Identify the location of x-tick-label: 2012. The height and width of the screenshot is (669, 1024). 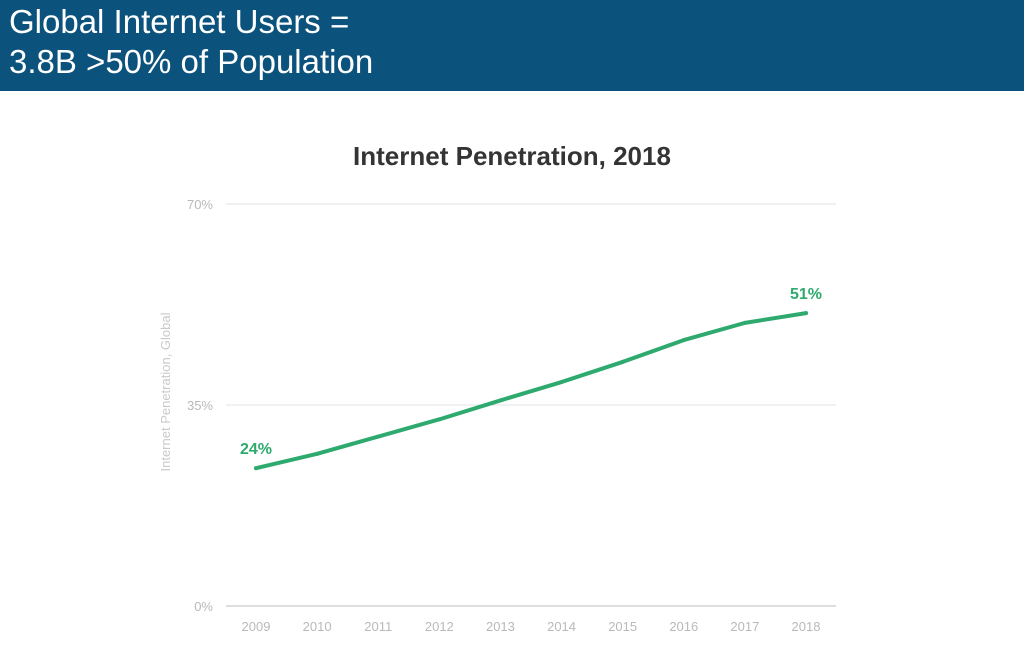
(439, 626).